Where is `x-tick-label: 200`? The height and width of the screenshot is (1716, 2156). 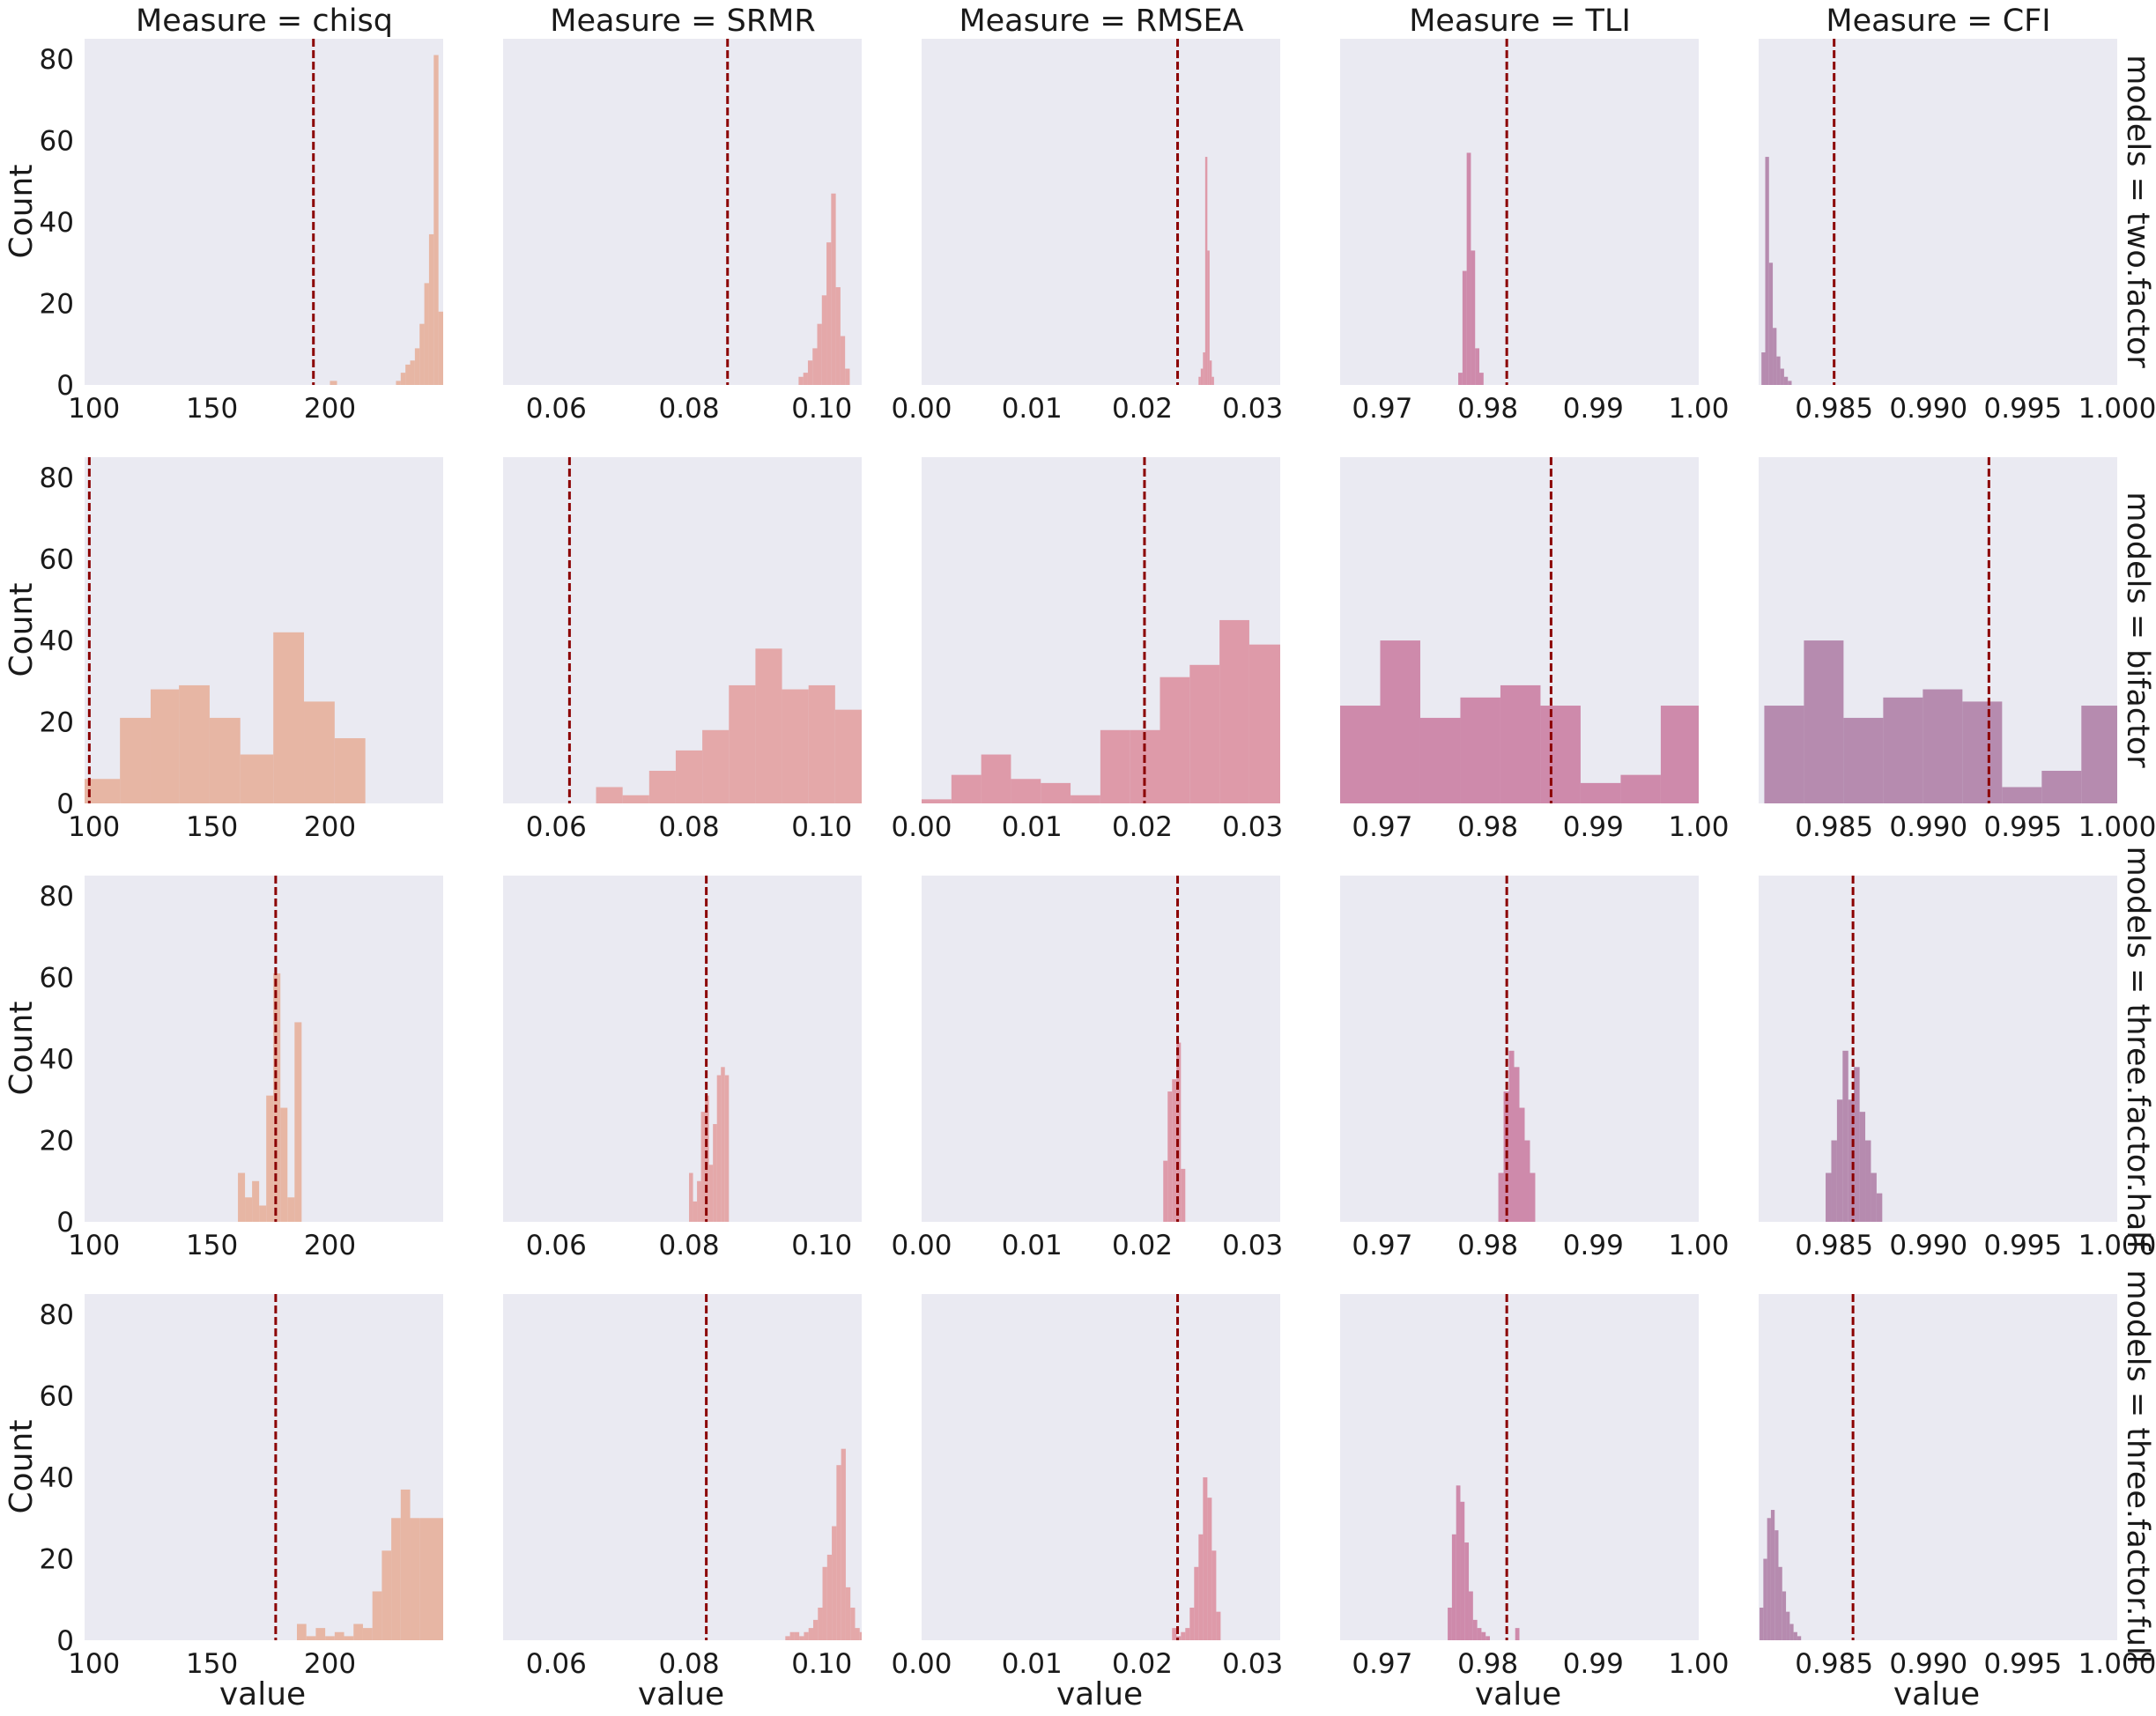
x-tick-label: 200 is located at coordinates (330, 827).